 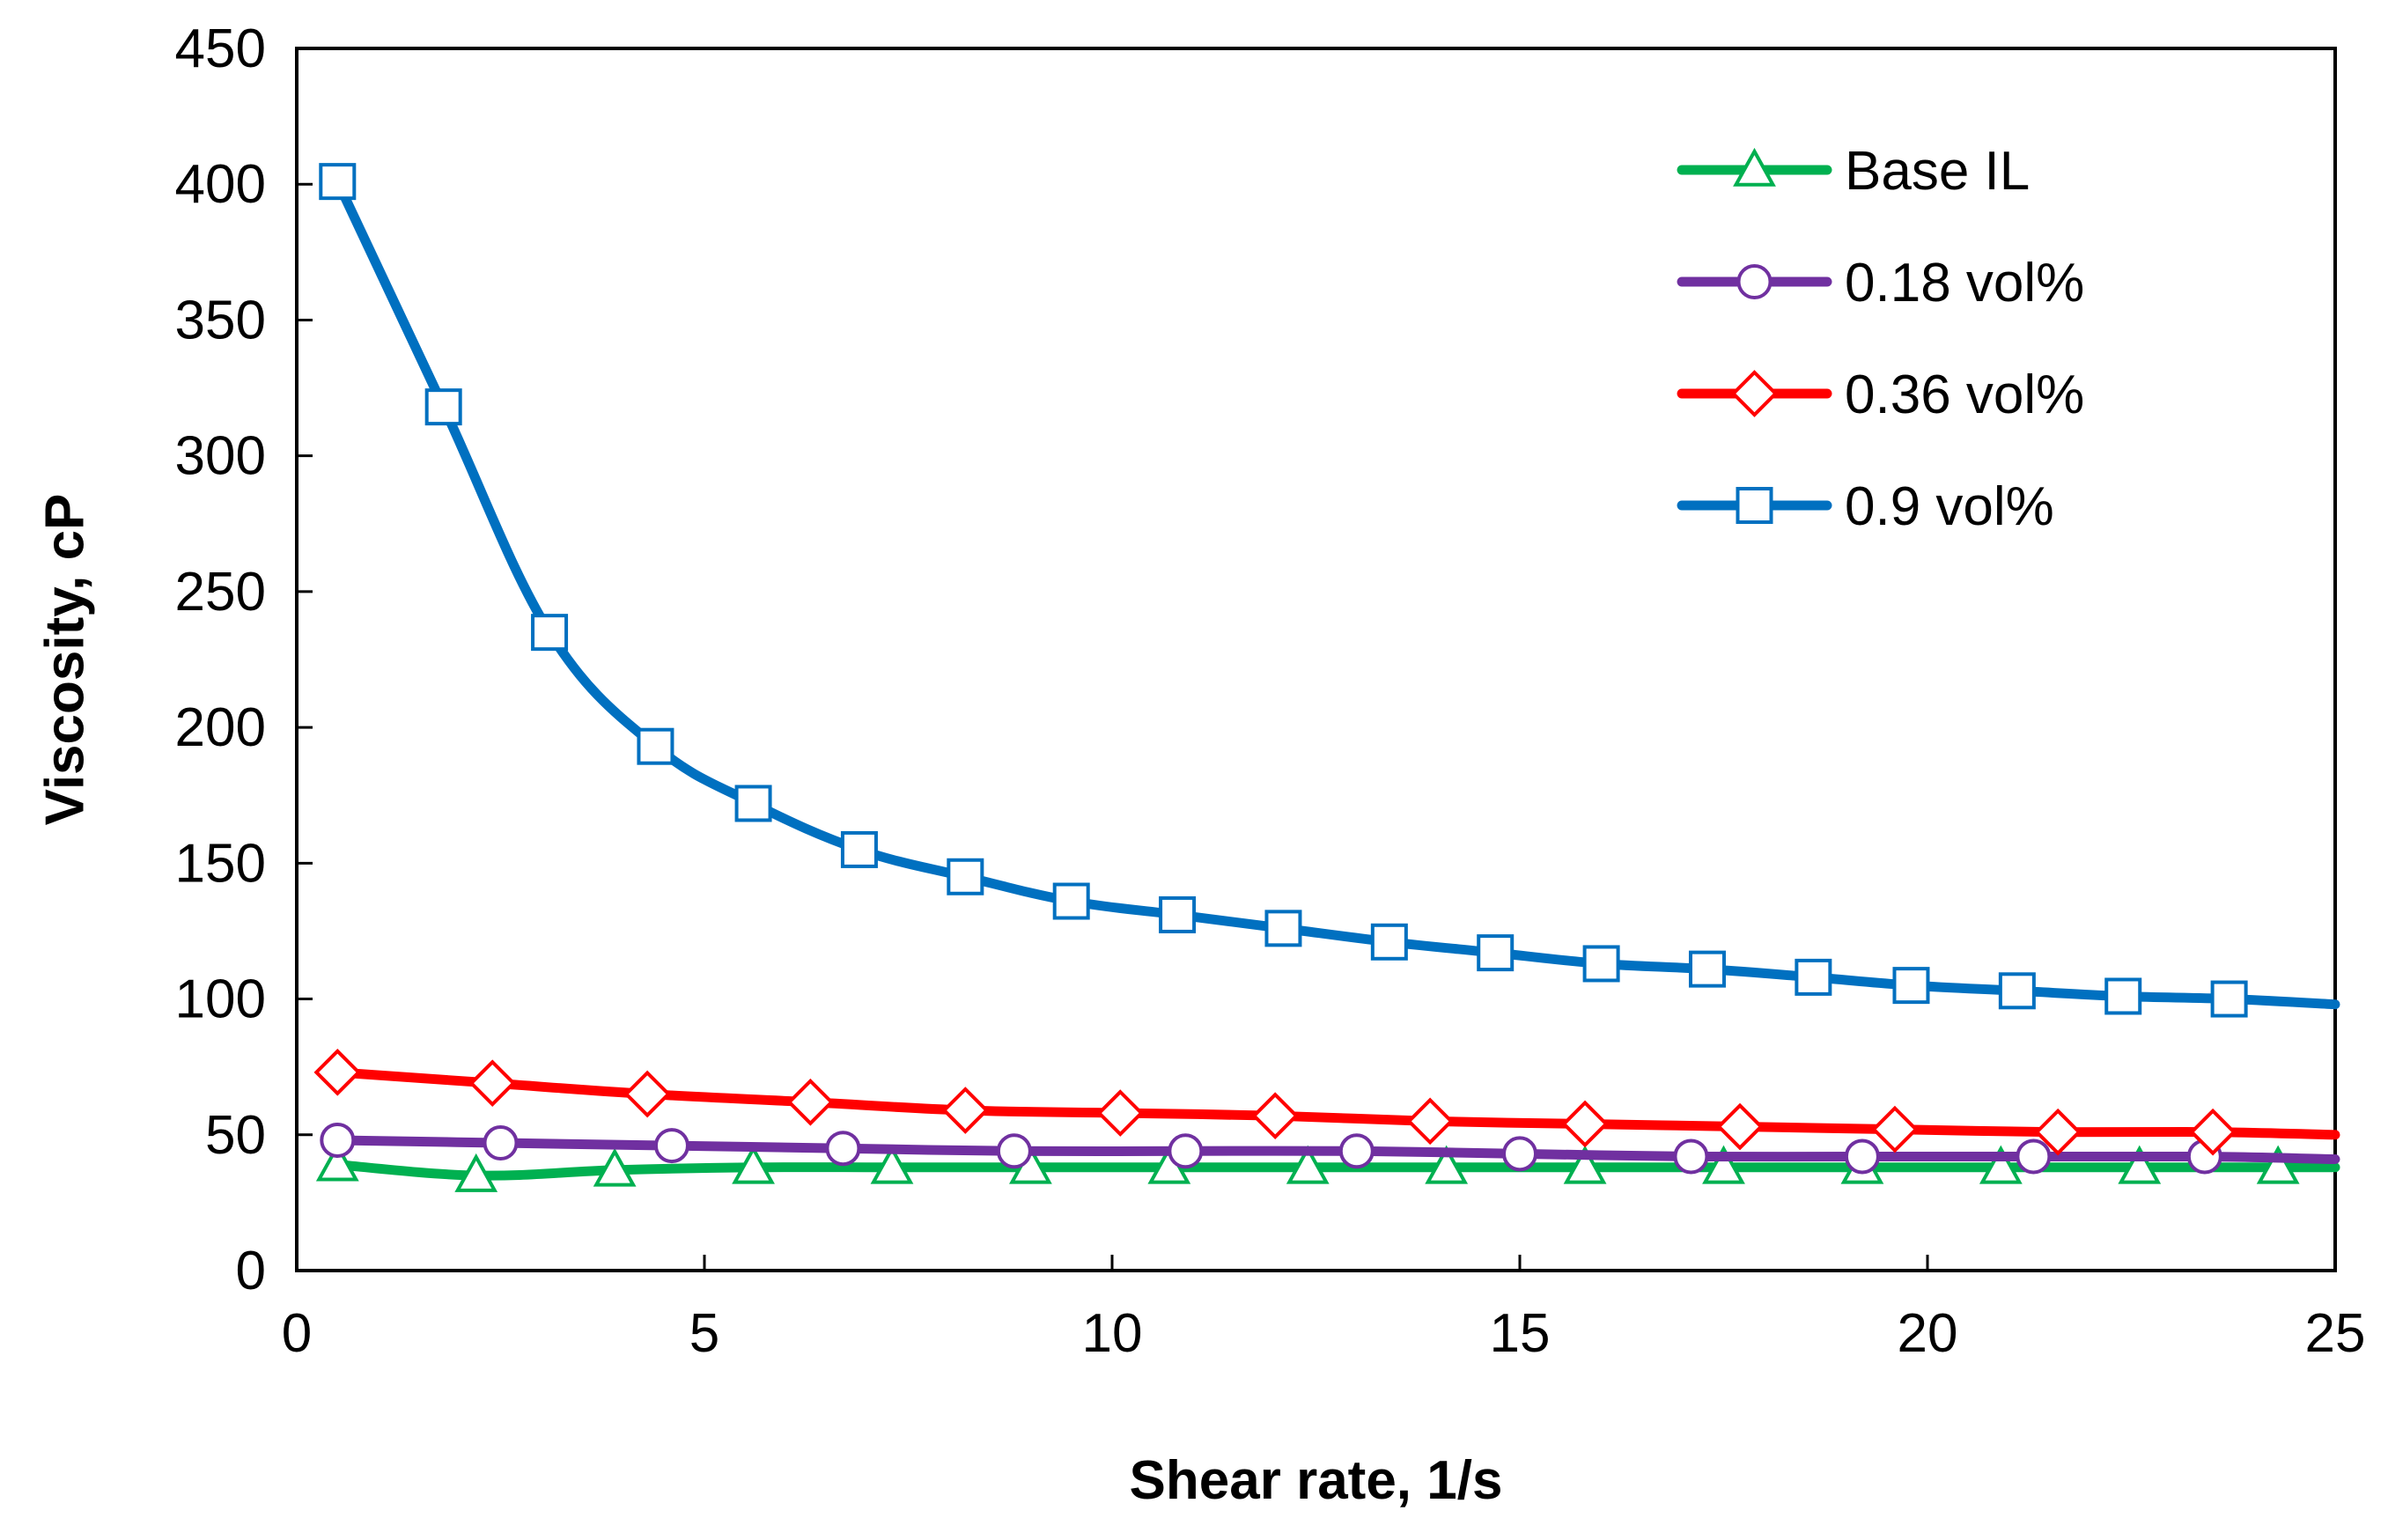 I want to click on series-0-36-vol-, so click(x=1326, y=1102).